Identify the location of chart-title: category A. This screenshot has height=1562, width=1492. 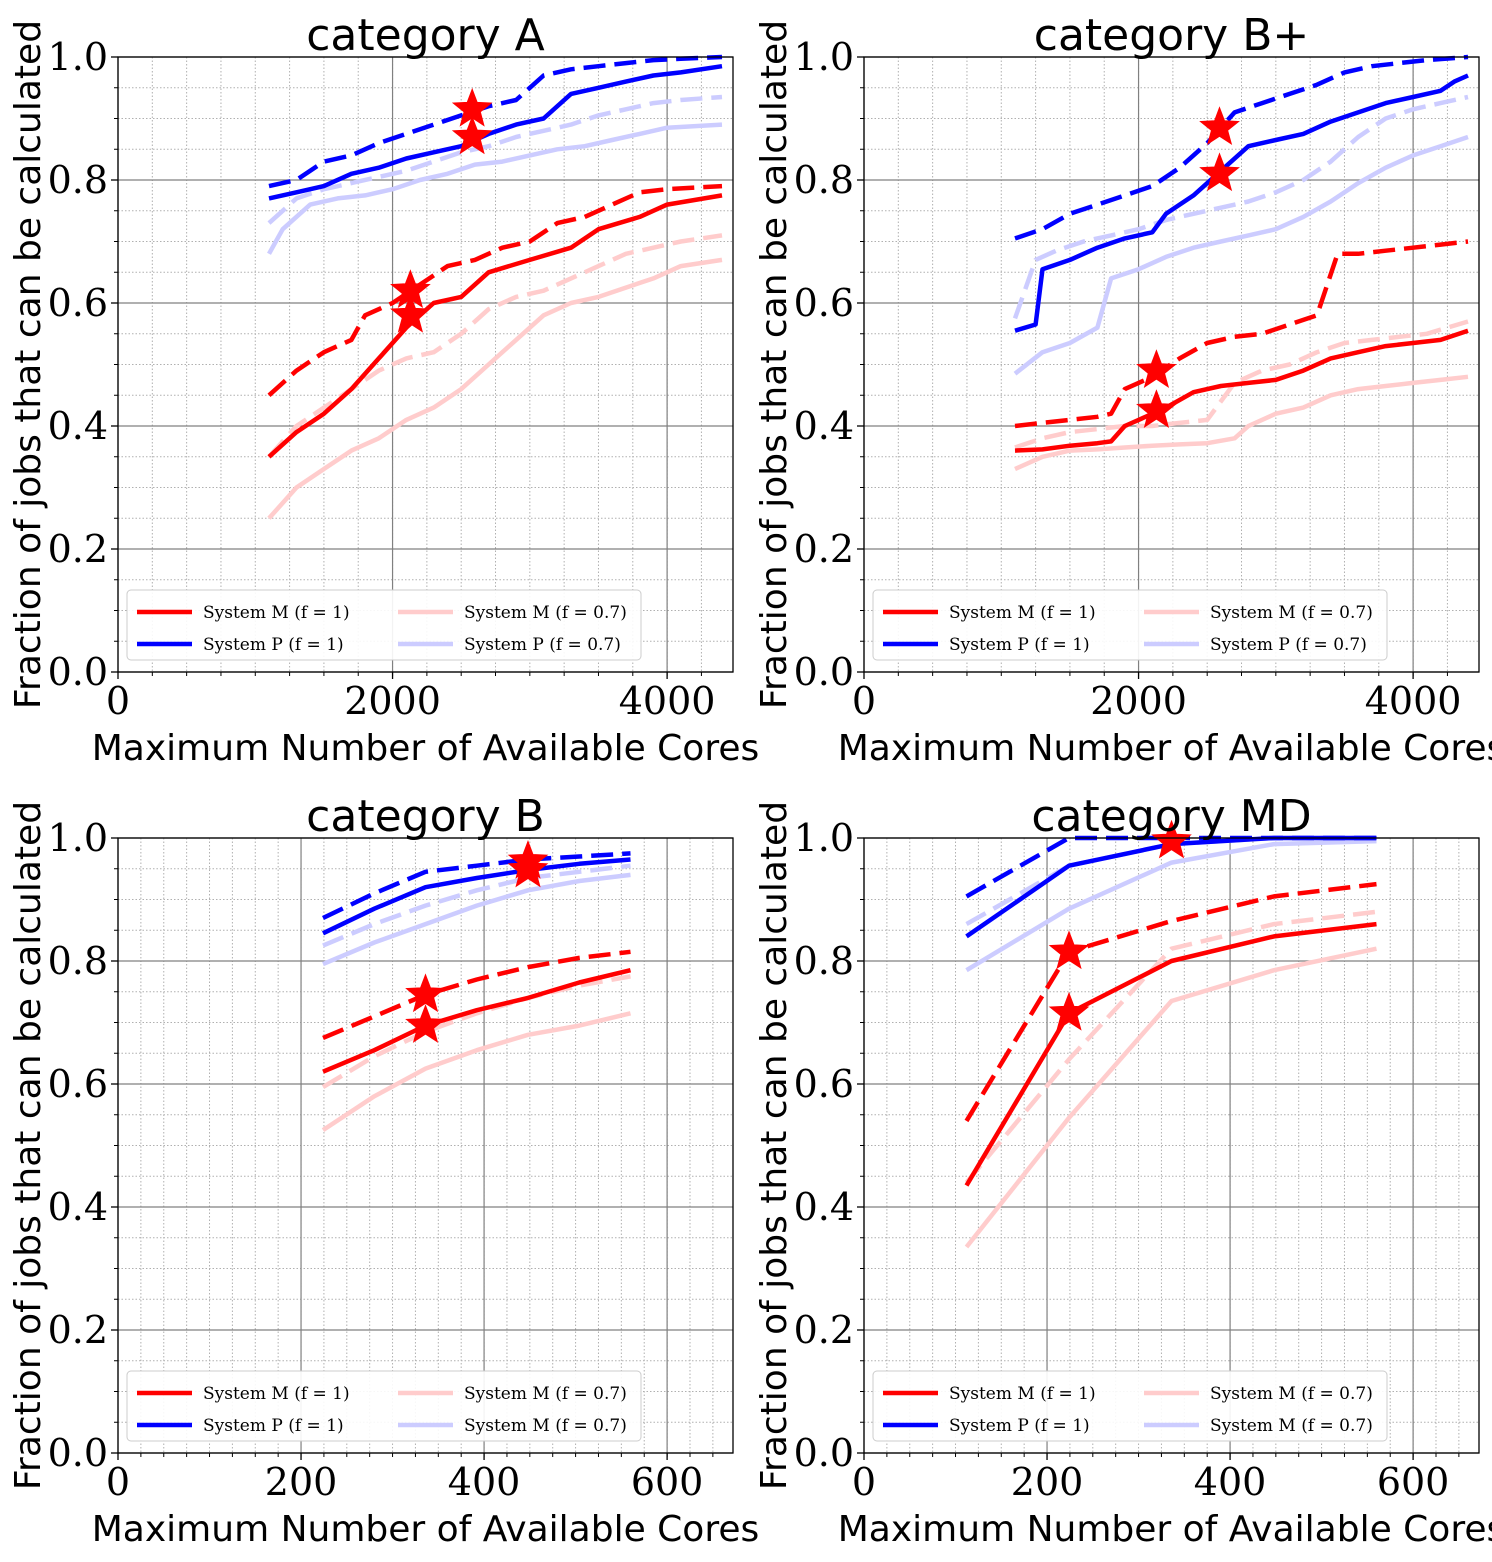
(425, 35).